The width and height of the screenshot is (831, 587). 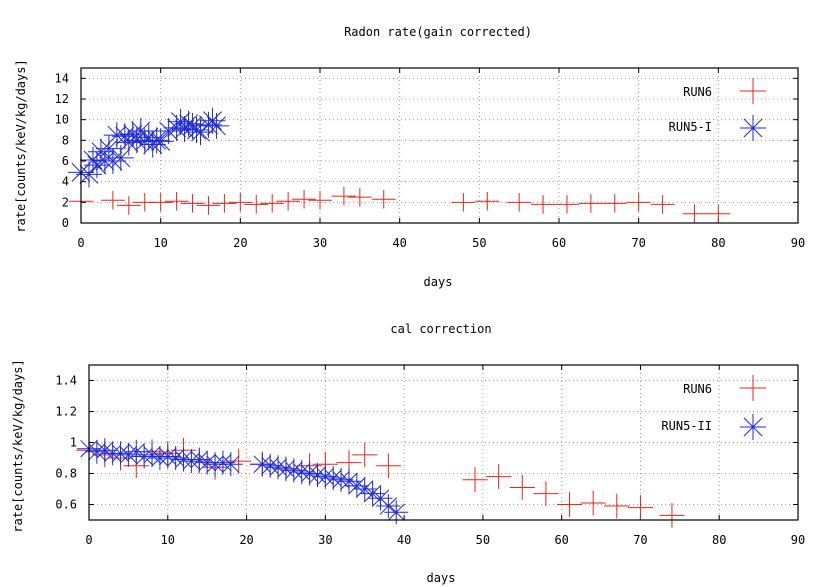 What do you see at coordinates (66, 474) in the screenshot?
I see `y-tick-label: 0.8` at bounding box center [66, 474].